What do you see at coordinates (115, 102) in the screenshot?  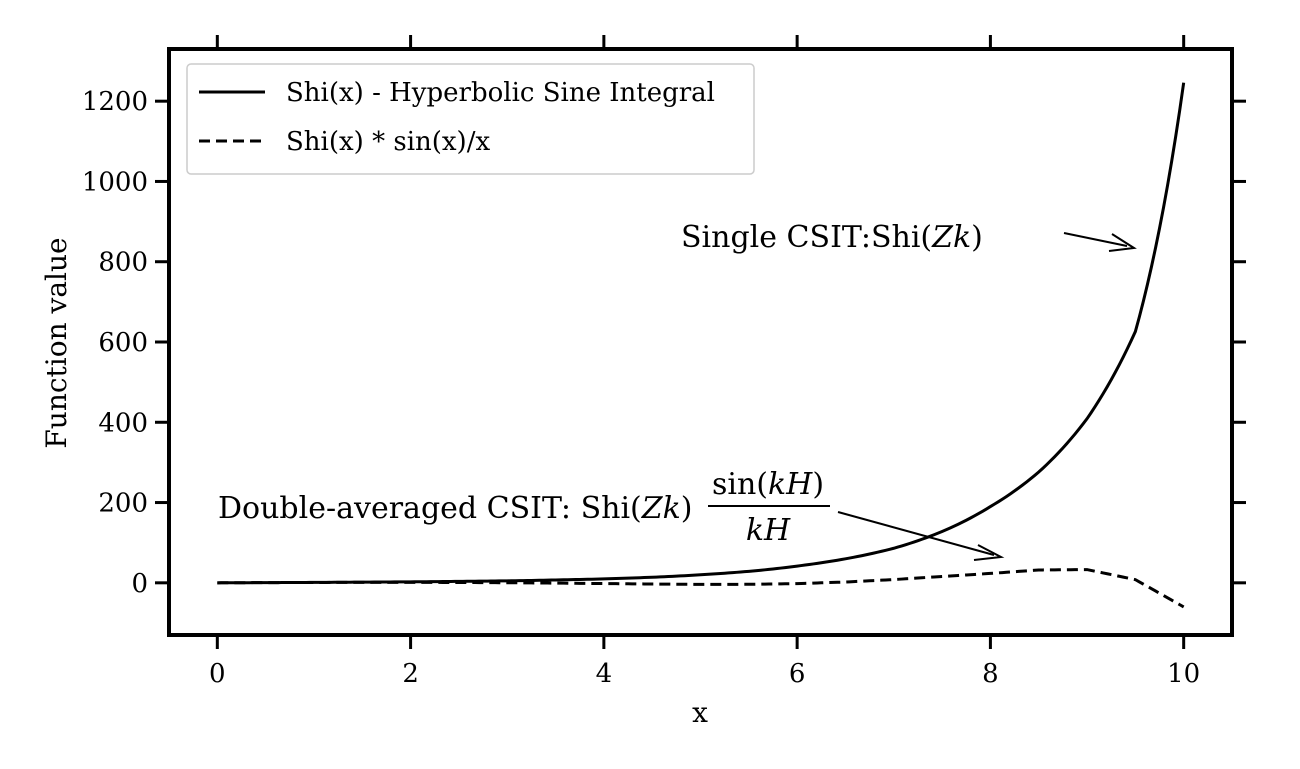 I see `y-tick-label: 1200` at bounding box center [115, 102].